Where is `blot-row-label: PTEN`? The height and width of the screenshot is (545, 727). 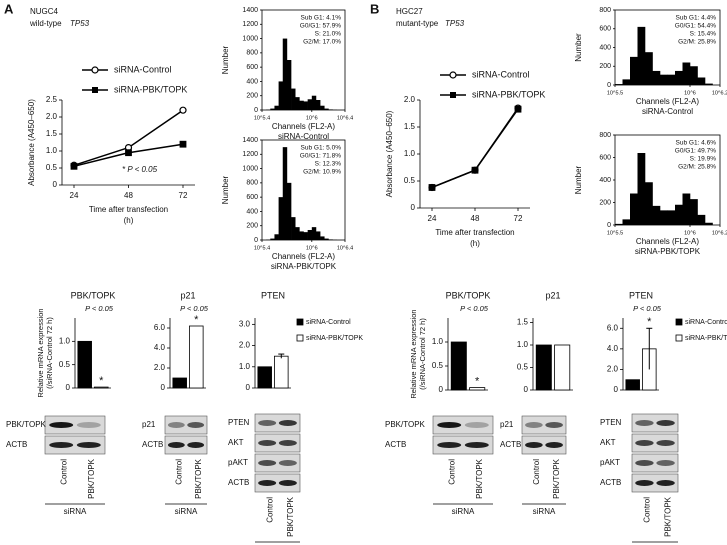 blot-row-label: PTEN is located at coordinates (611, 422).